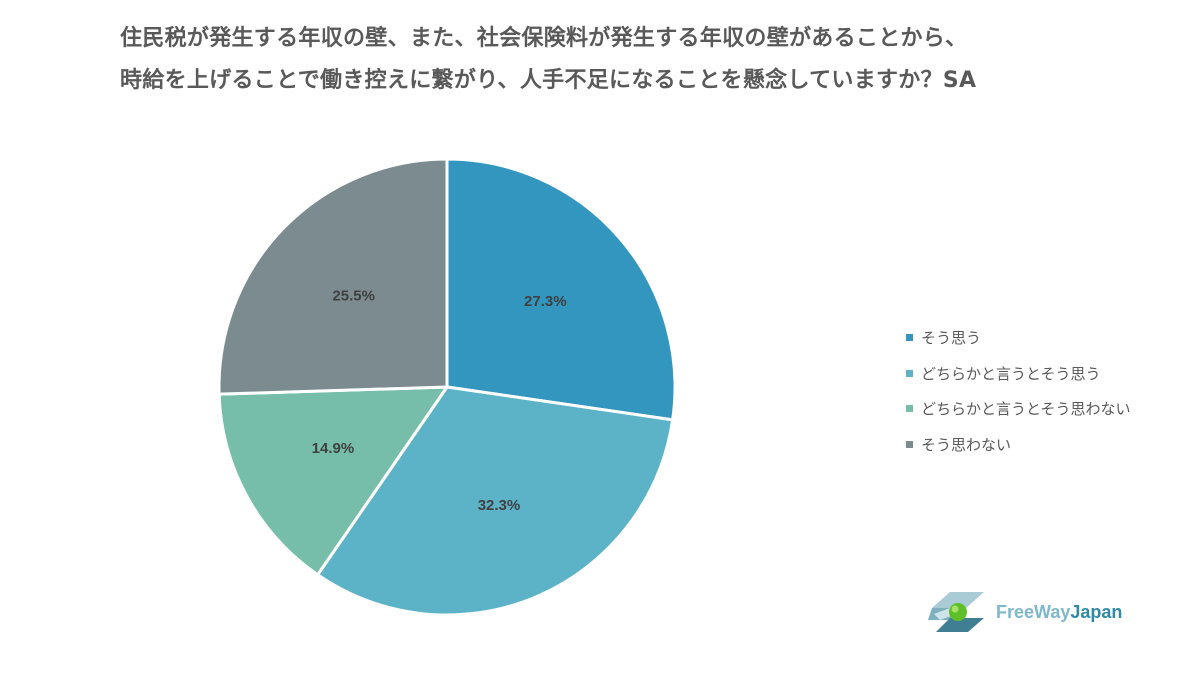 This screenshot has width=1200, height=674. Describe the element at coordinates (353, 296) in the screenshot. I see `pie-slice-label-4: 25.5%` at that location.